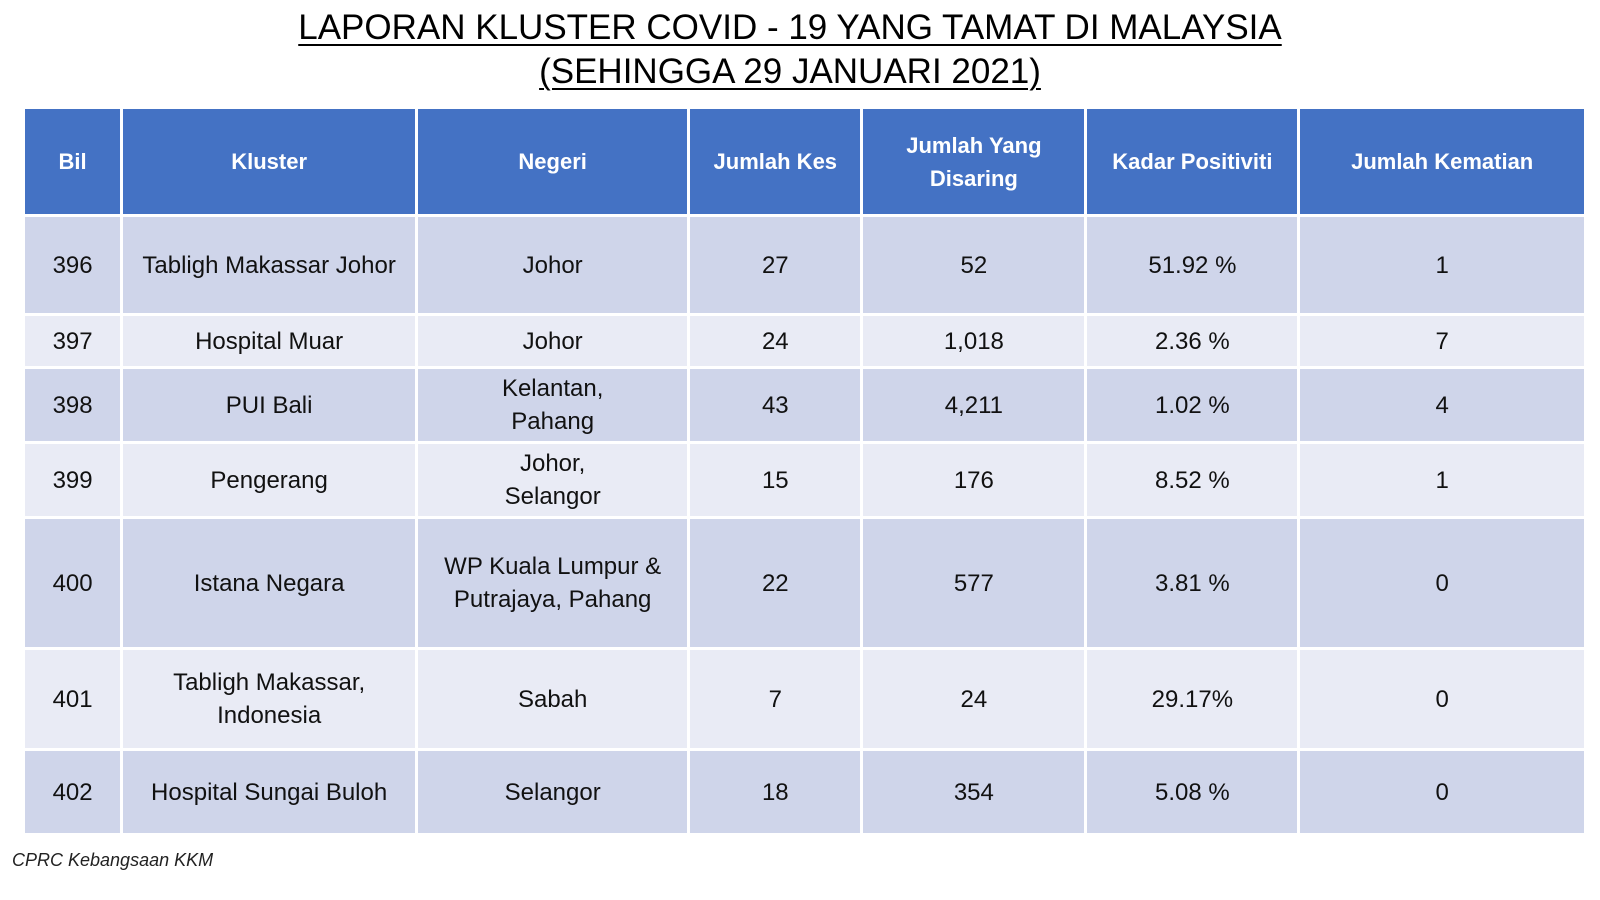  What do you see at coordinates (269, 682) in the screenshot?
I see `cell-kluster-line1: Tabligh Makassar,` at bounding box center [269, 682].